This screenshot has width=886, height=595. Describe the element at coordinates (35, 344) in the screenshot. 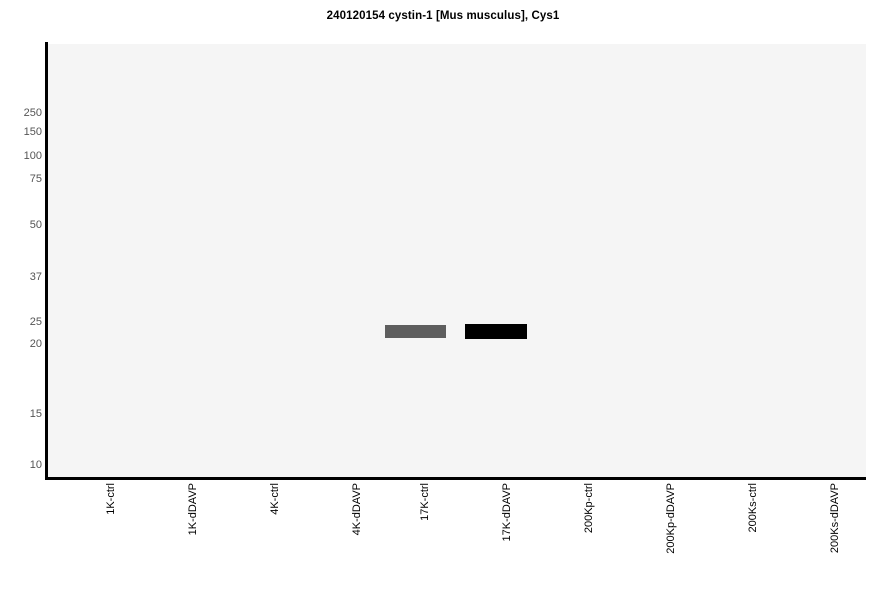

I see `y-axis-tick-label: 20` at that location.